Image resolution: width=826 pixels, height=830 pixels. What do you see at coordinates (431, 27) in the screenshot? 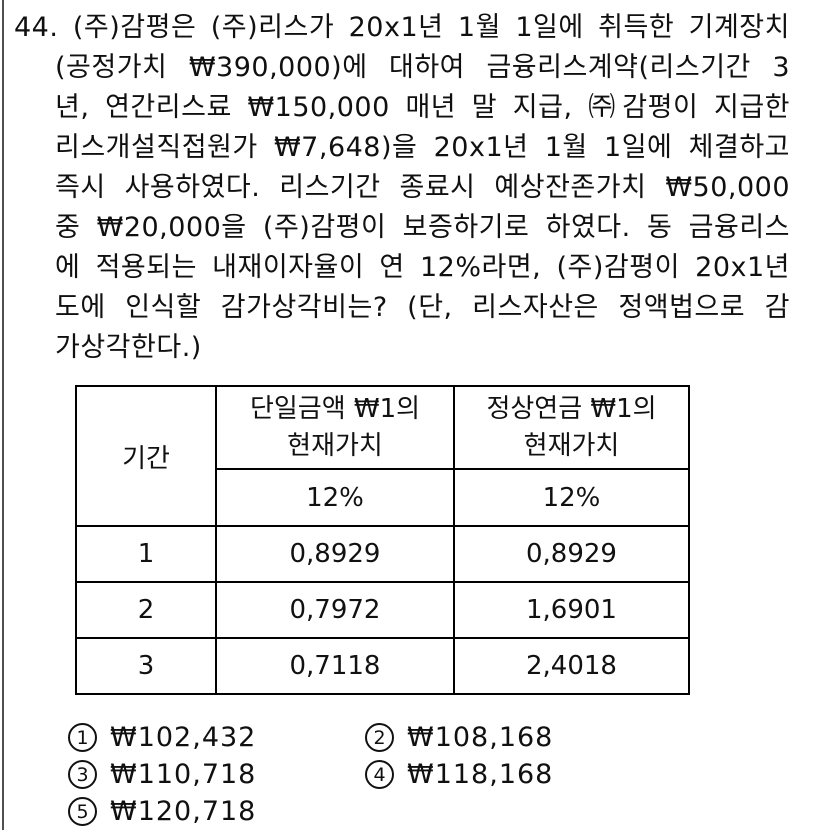
I see `question-text: (주)감평은 (주)리스가 20x1년 1월 1일에 취득한 기계장치` at bounding box center [431, 27].